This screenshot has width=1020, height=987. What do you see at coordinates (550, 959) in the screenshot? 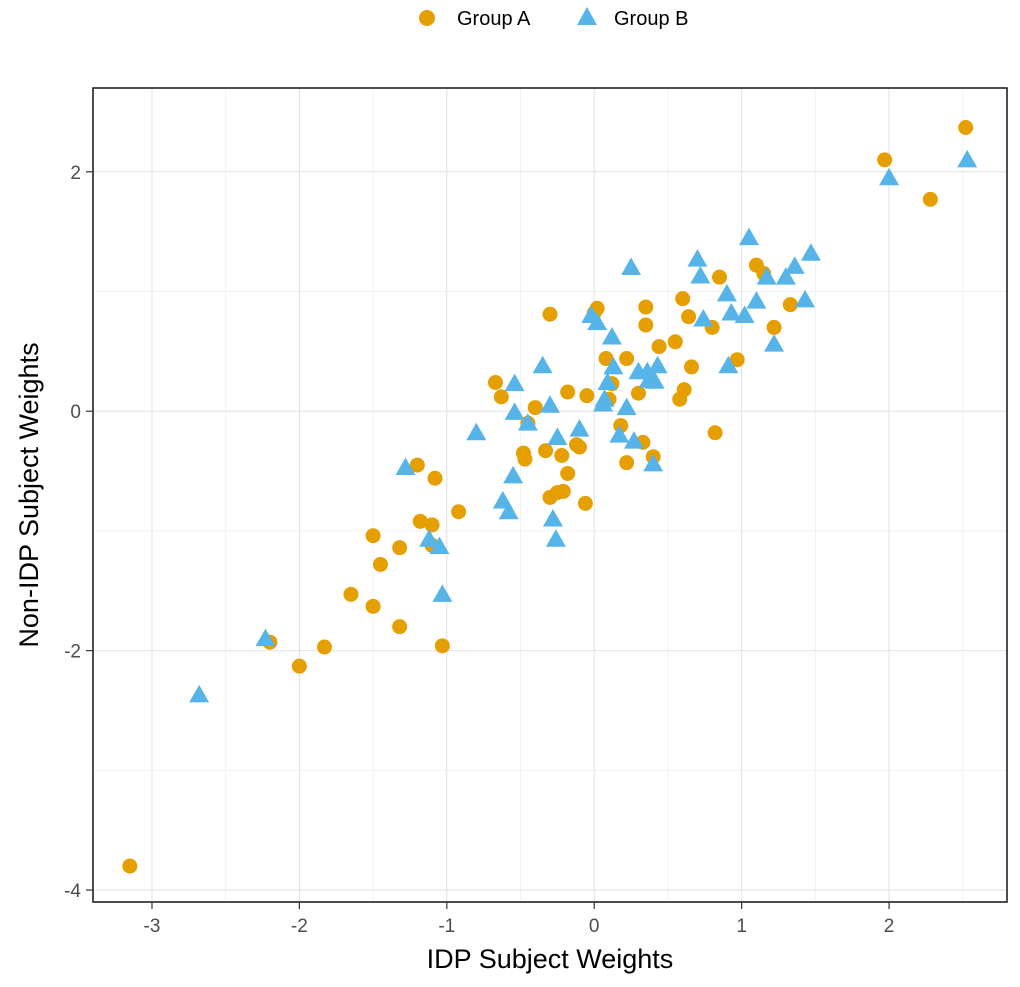
I see `x-axis-title: IDP Subject Weights` at bounding box center [550, 959].